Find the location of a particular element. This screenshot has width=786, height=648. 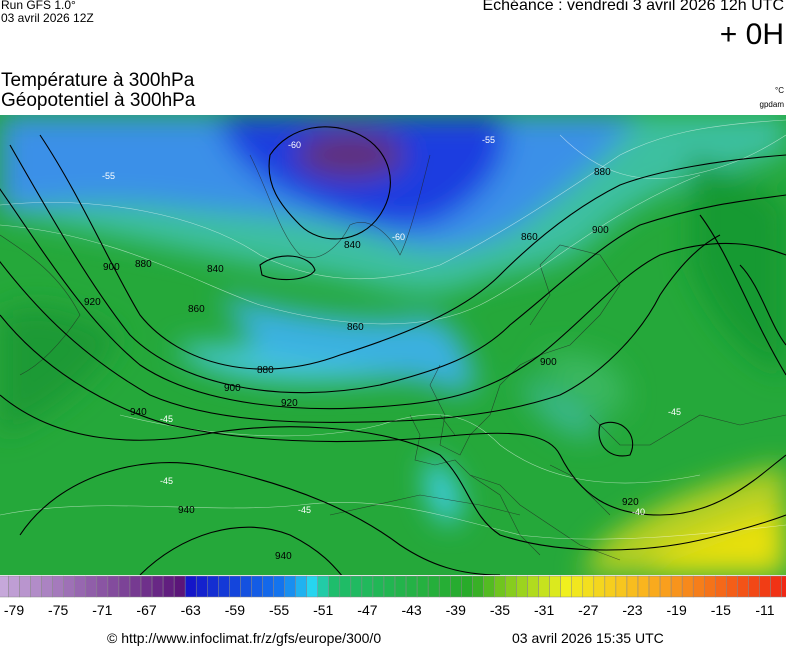

scale-label: -19 is located at coordinates (677, 610).